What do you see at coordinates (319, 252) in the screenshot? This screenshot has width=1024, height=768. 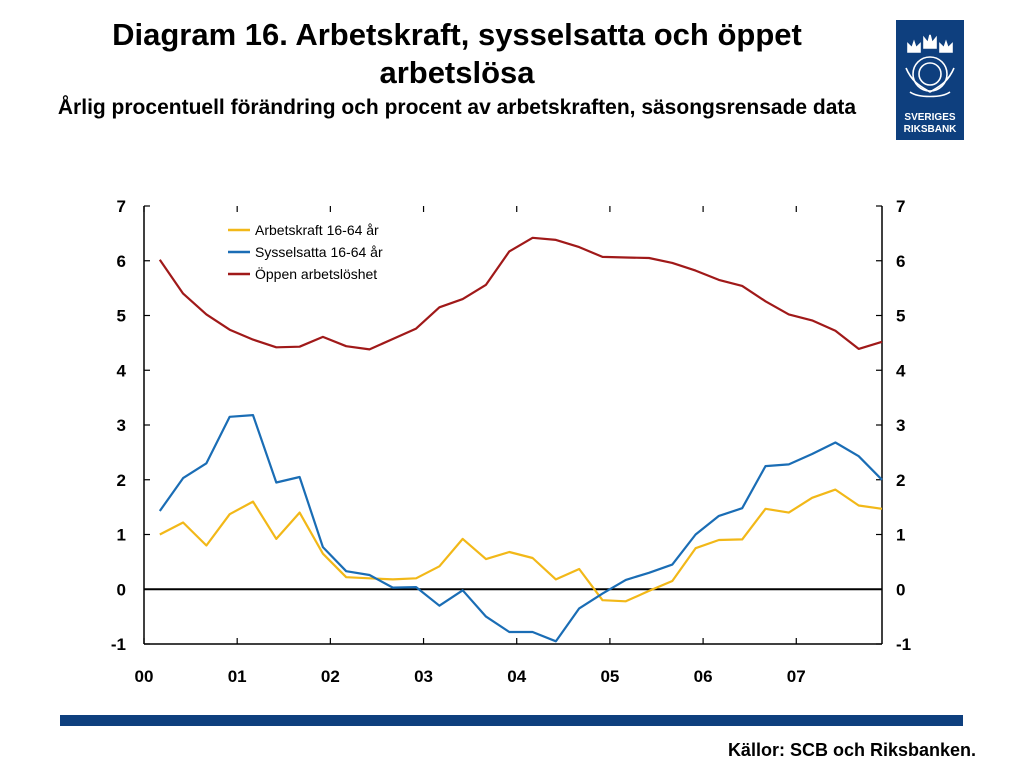 I see `legend-label-2: Sysselsatta 16-64 år` at bounding box center [319, 252].